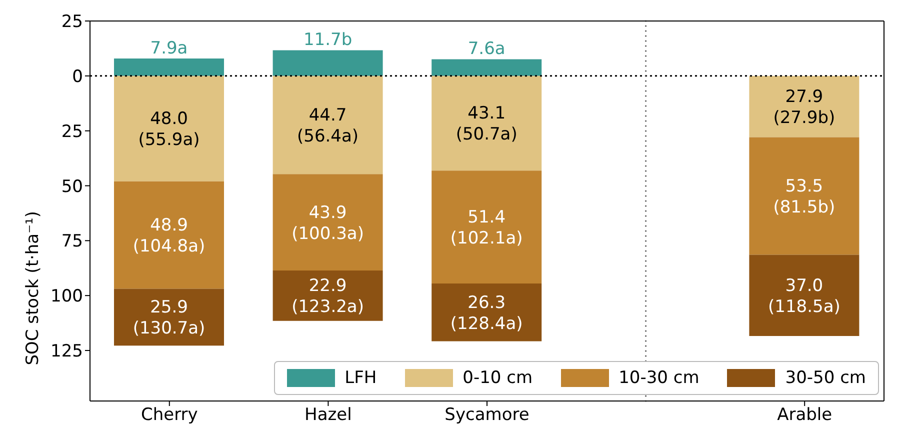  Describe the element at coordinates (804, 415) in the screenshot. I see `x-tick-label: Arable` at that location.